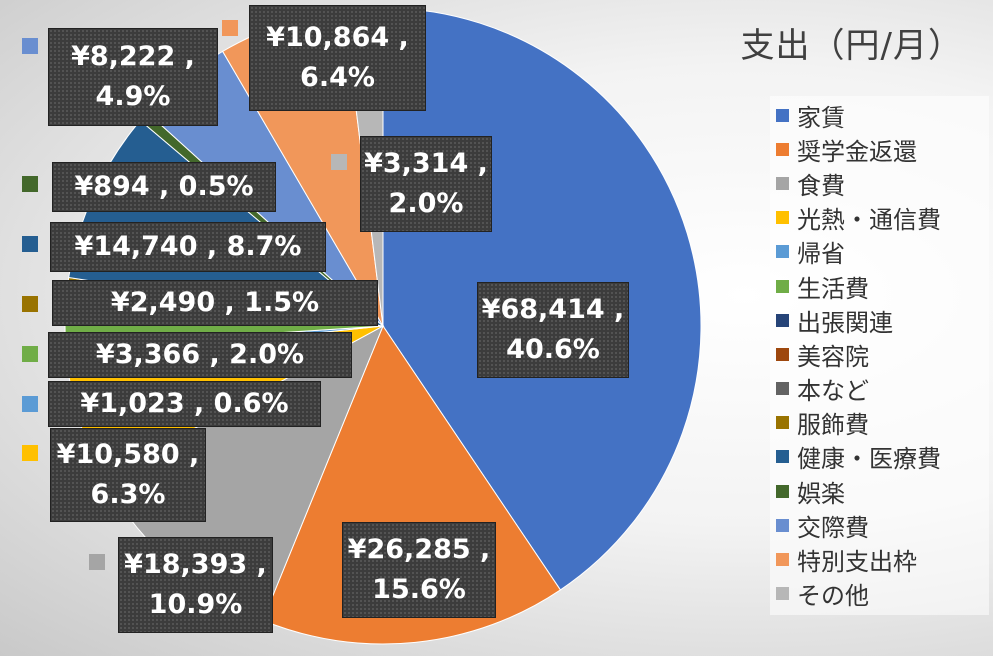  Describe the element at coordinates (882, 525) in the screenshot. I see `legend-item: 交際費` at that location.